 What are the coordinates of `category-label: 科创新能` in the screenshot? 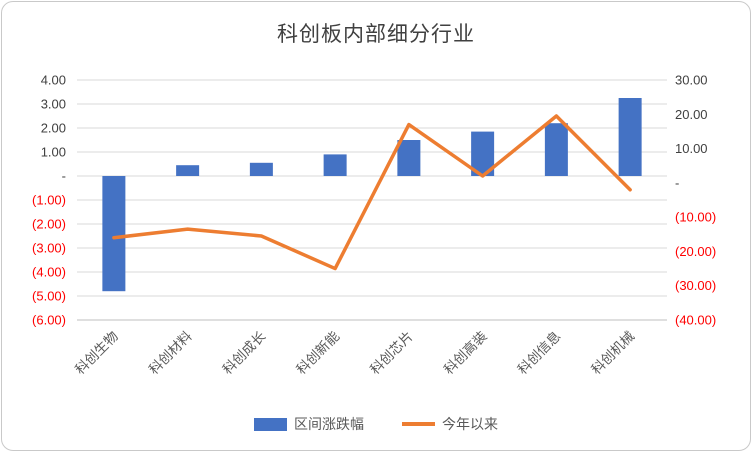 It's located at (317, 353).